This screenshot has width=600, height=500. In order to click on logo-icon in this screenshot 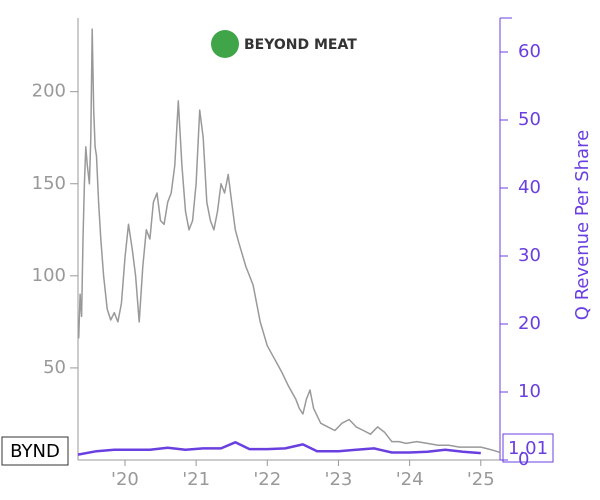, I will do `click(225, 44)`.